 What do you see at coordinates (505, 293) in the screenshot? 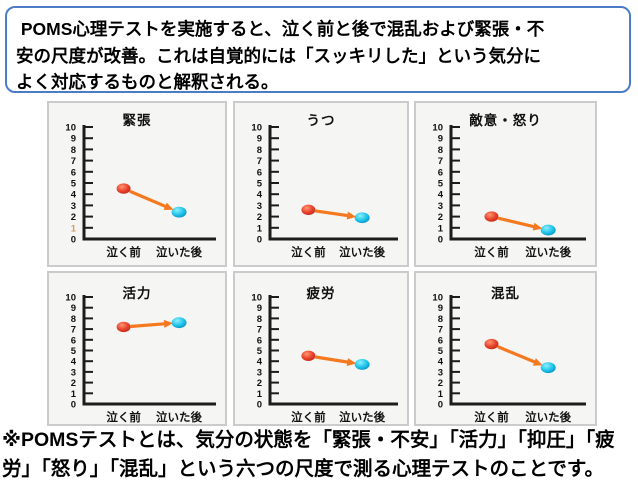
I see `chart-title: 混乱` at bounding box center [505, 293].